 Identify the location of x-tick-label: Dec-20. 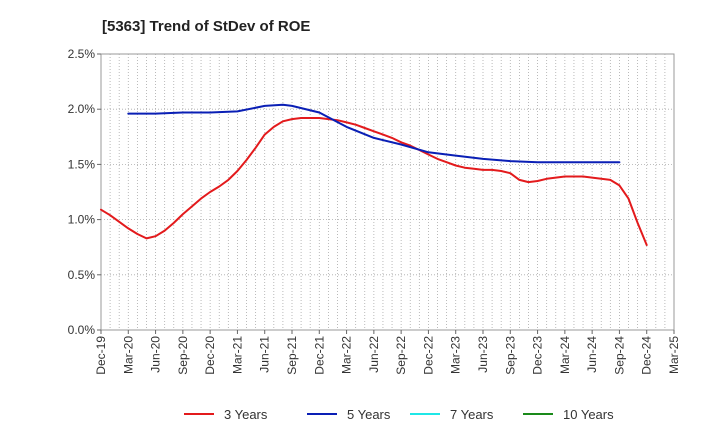
(210, 355).